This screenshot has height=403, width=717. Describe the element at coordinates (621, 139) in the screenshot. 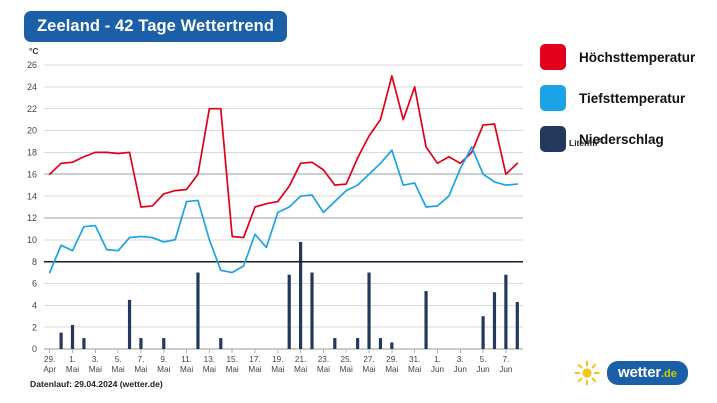

I see `legend-label-niederschlag: Niederschlag` at that location.